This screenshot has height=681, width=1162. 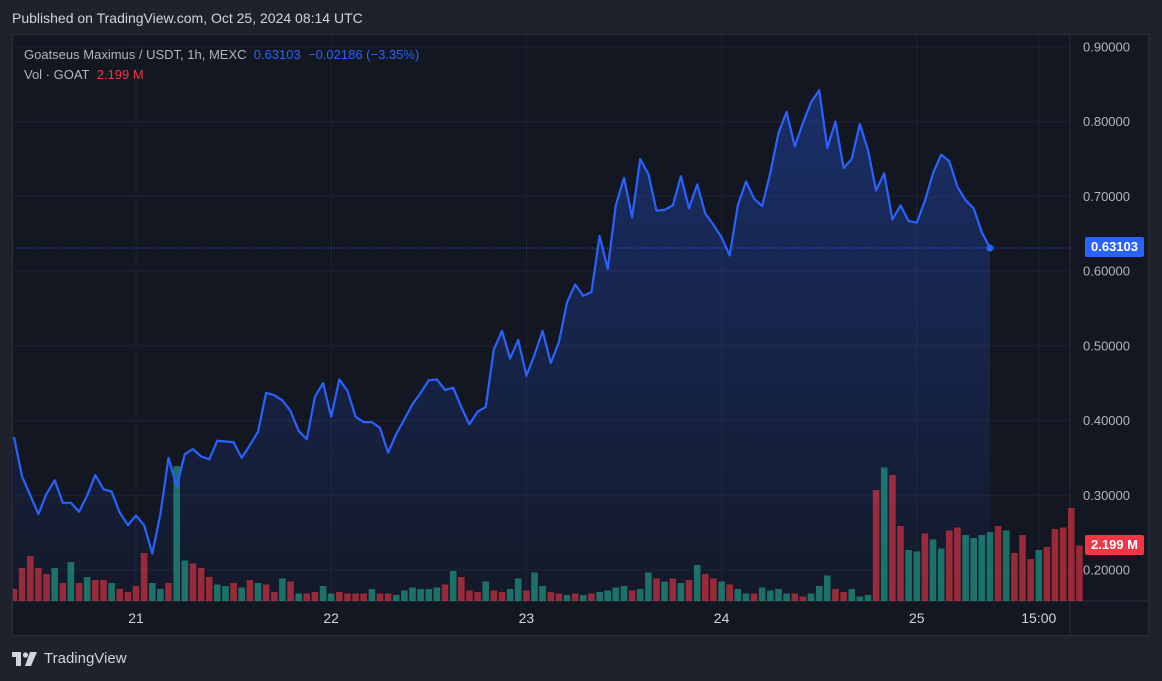 I want to click on y-tick-label: 0.60000, so click(x=1106, y=271).